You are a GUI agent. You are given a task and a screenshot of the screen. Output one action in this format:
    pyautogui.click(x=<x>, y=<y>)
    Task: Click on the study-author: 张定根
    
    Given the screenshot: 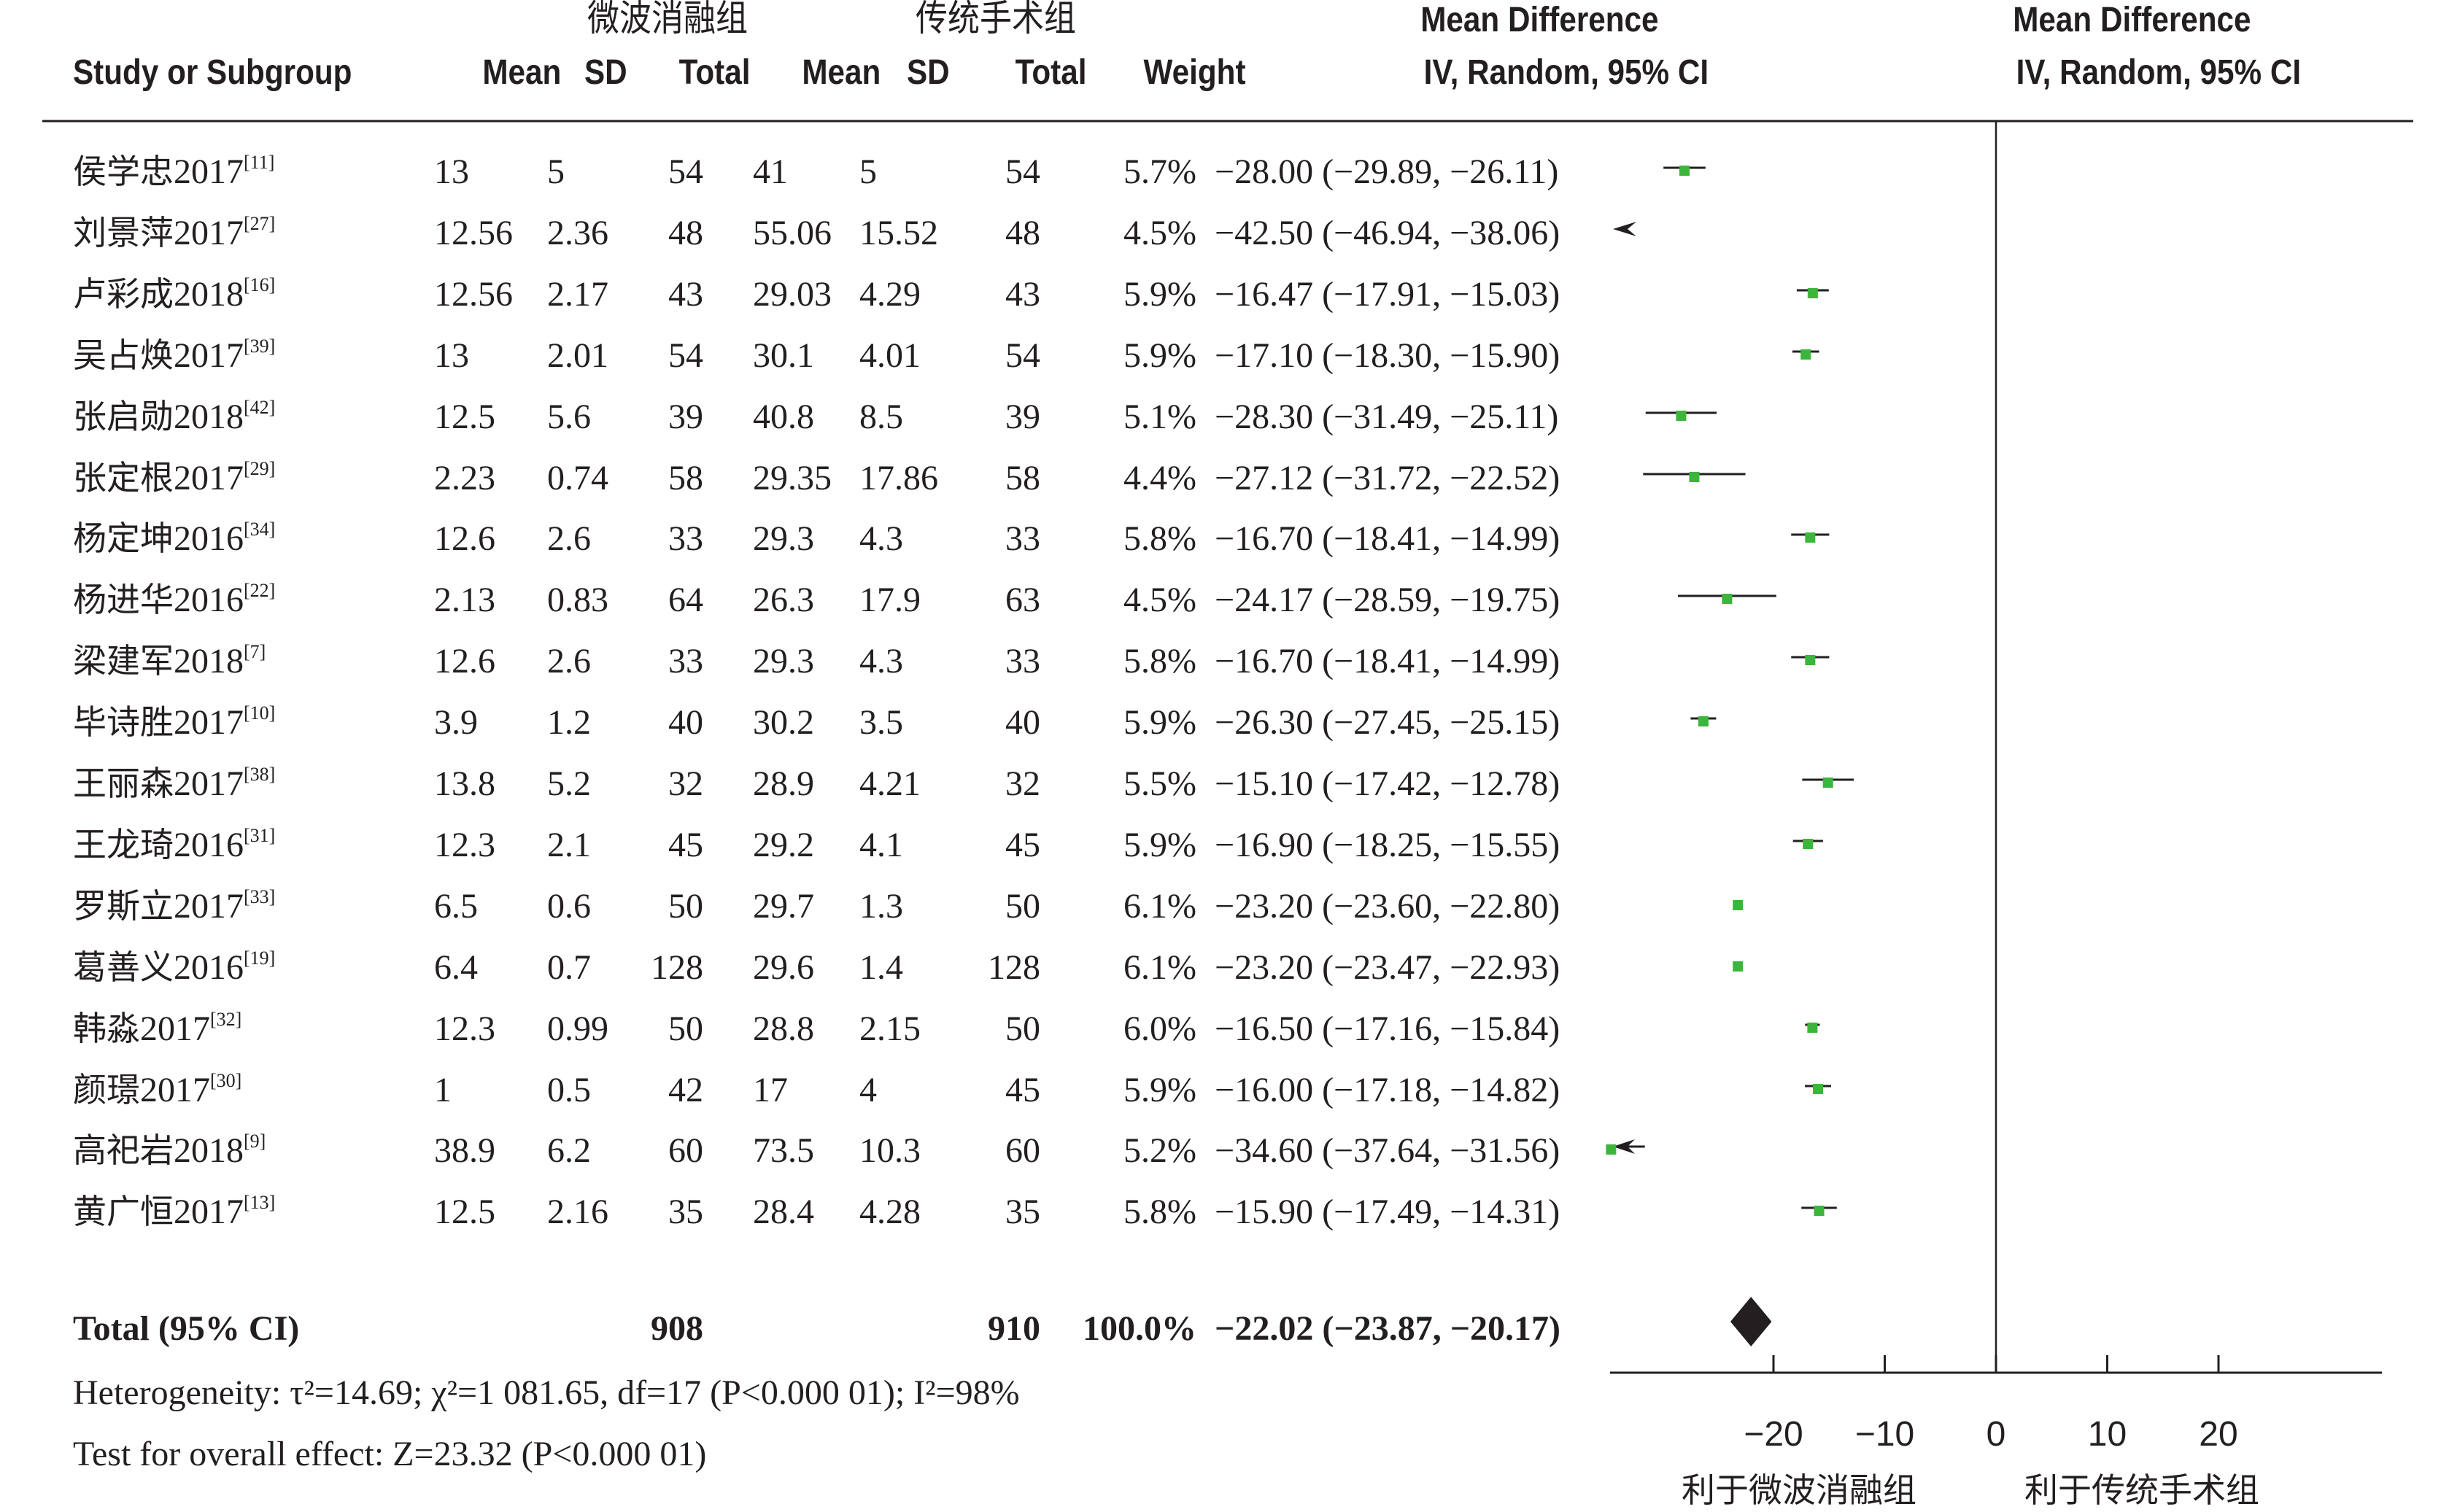 What is the action you would take?
    pyautogui.click(x=123, y=478)
    